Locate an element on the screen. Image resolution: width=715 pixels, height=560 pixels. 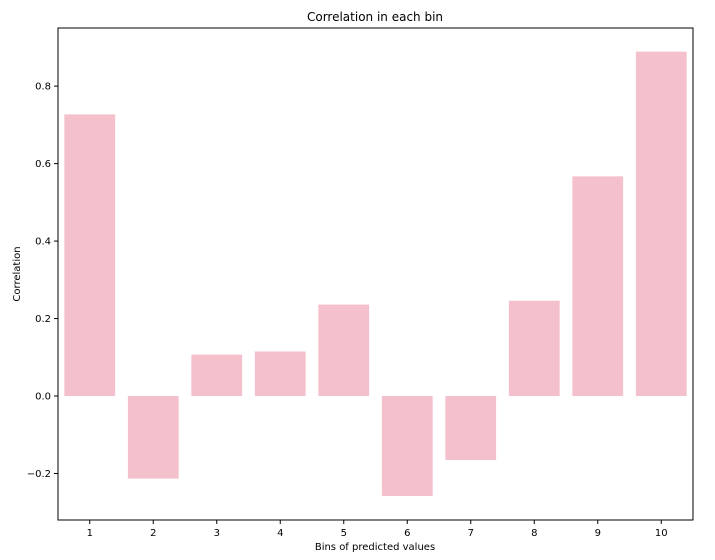
y-tick-label: 0.0 is located at coordinates (43, 397).